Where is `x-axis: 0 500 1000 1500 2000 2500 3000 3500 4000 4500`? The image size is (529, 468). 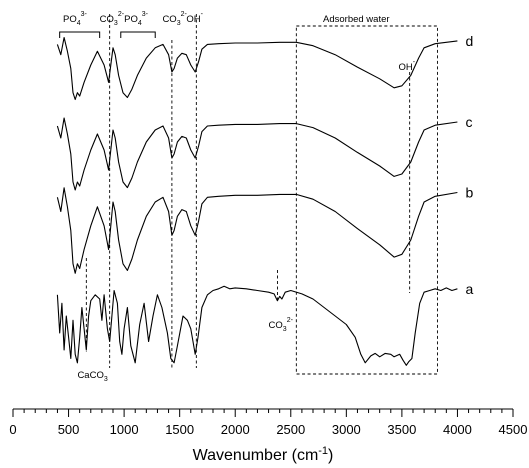
x-axis: 0 500 1000 1500 2000 2500 3000 3500 4000 4500 is located at coordinates (268, 422).